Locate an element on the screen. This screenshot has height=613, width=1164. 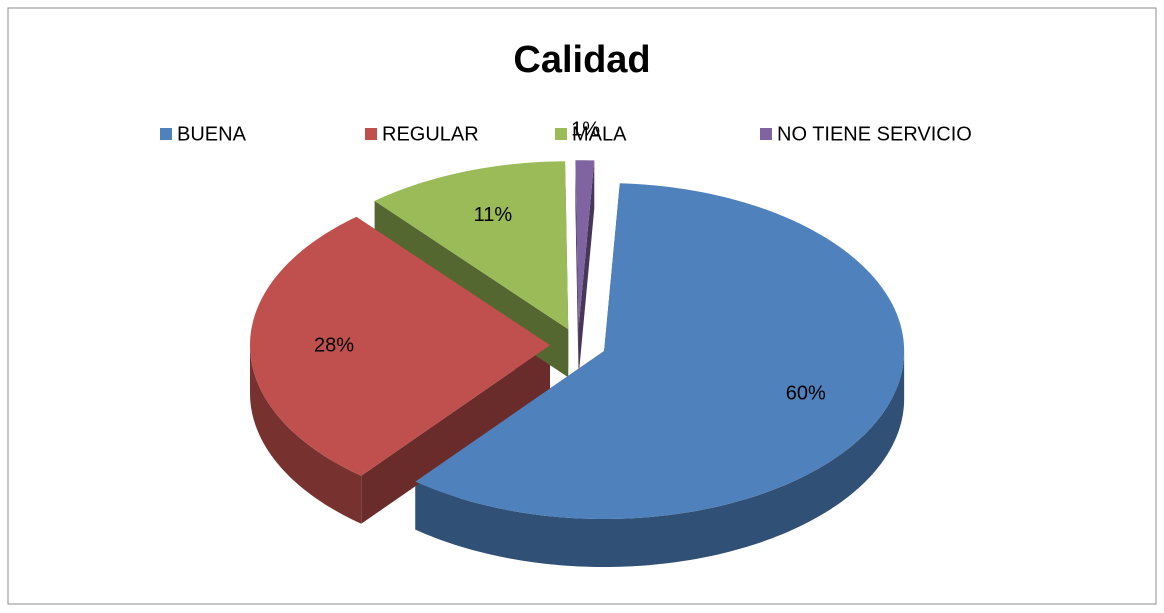
legend-label: REGULAR is located at coordinates (430, 134).